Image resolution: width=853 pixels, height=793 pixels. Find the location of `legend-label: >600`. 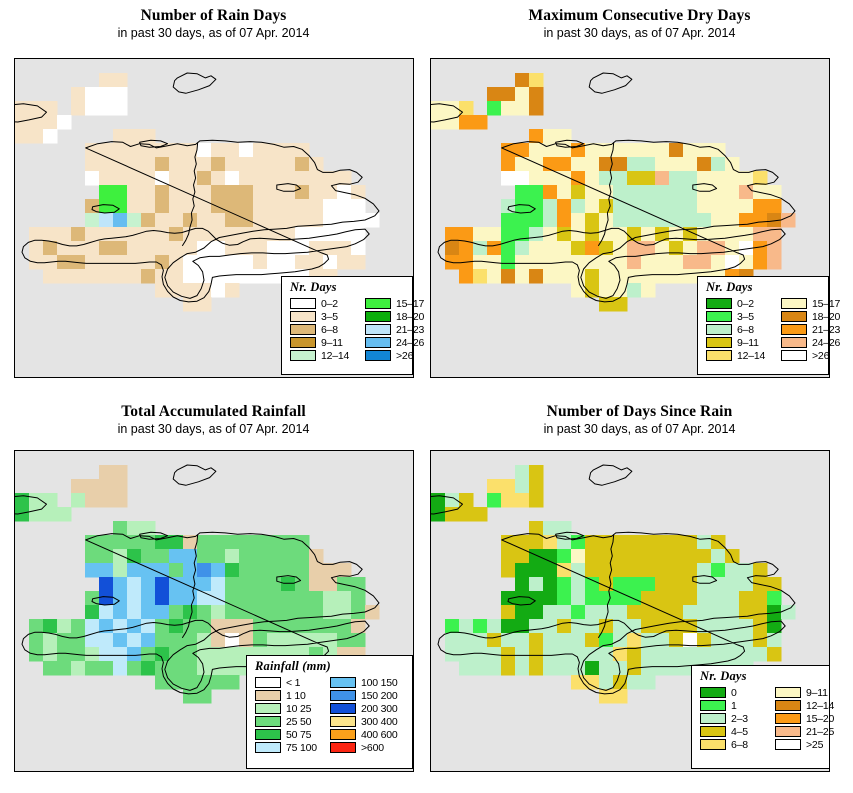

legend-label: >600 is located at coordinates (372, 747).